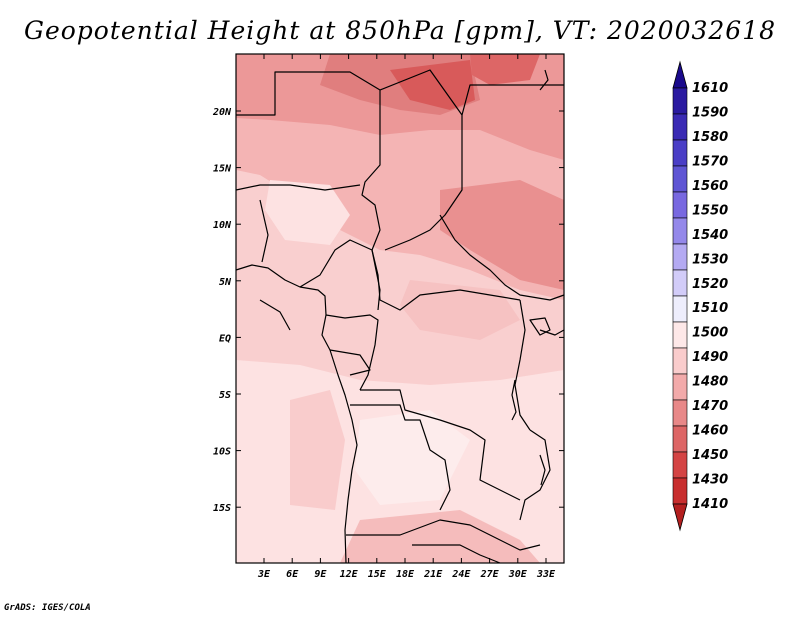 The image size is (800, 618). Describe the element at coordinates (552, 332) in the screenshot. I see `border-uganda` at that location.